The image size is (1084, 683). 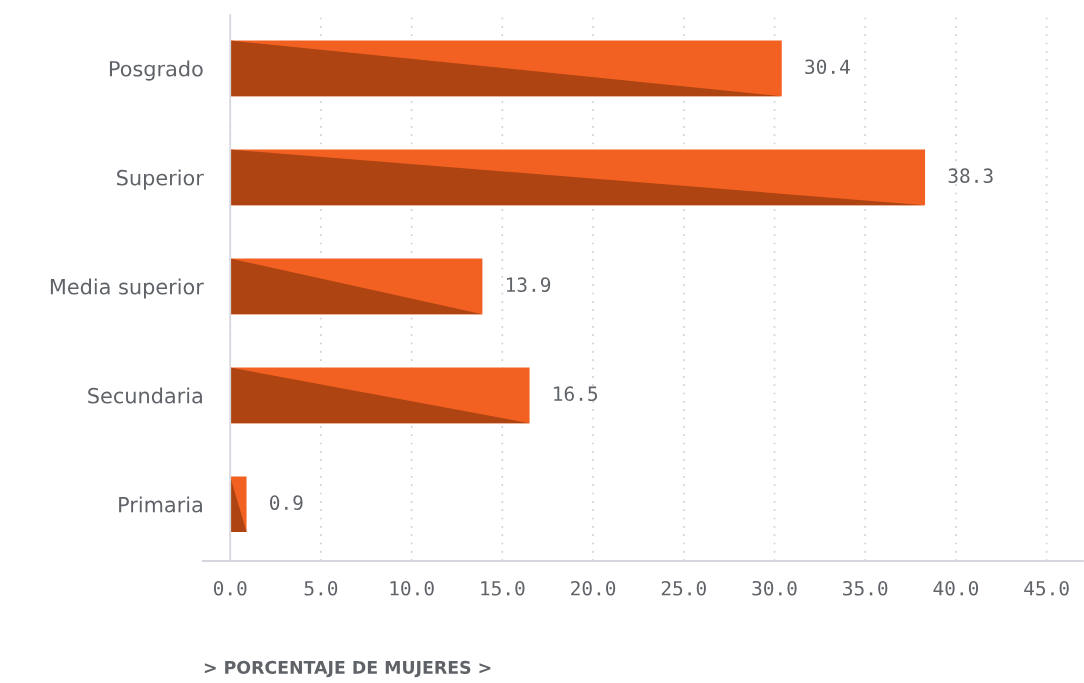 What do you see at coordinates (528, 285) in the screenshot?
I see `data-label: 13.9` at bounding box center [528, 285].